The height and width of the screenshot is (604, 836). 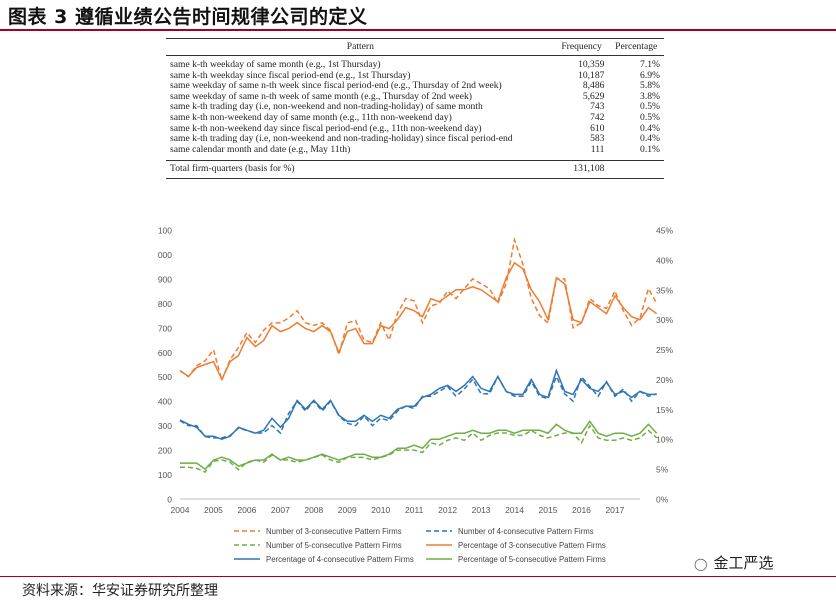 What do you see at coordinates (334, 545) in the screenshot?
I see `legend-label: Number of 5-consecutive Pattern Firms` at bounding box center [334, 545].